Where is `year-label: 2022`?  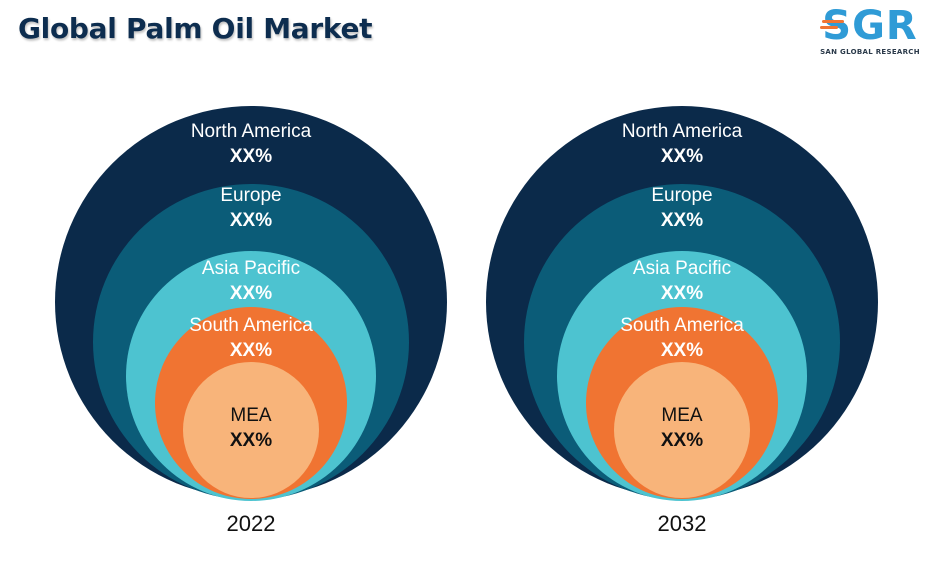 year-label: 2022 is located at coordinates (251, 523).